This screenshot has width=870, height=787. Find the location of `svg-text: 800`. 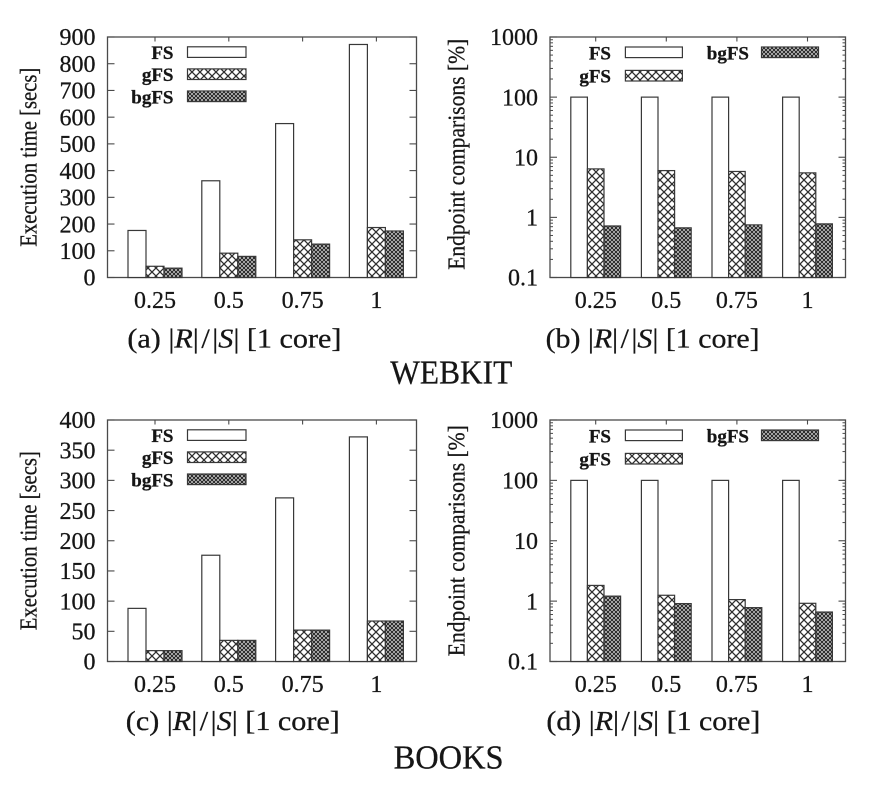

svg-text: 800 is located at coordinates (78, 65).